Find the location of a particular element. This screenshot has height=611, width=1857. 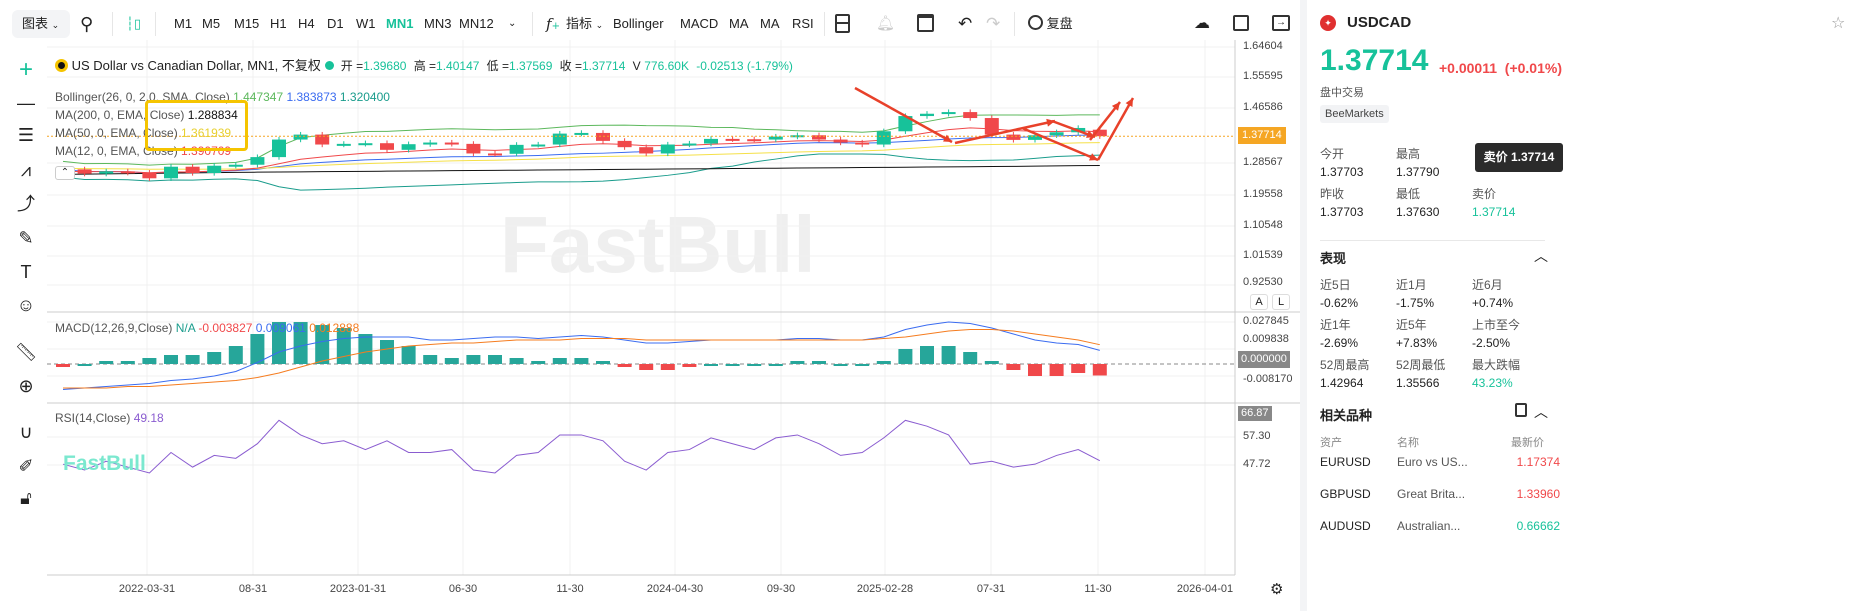

timeframe-d1: D1 is located at coordinates (335, 23).